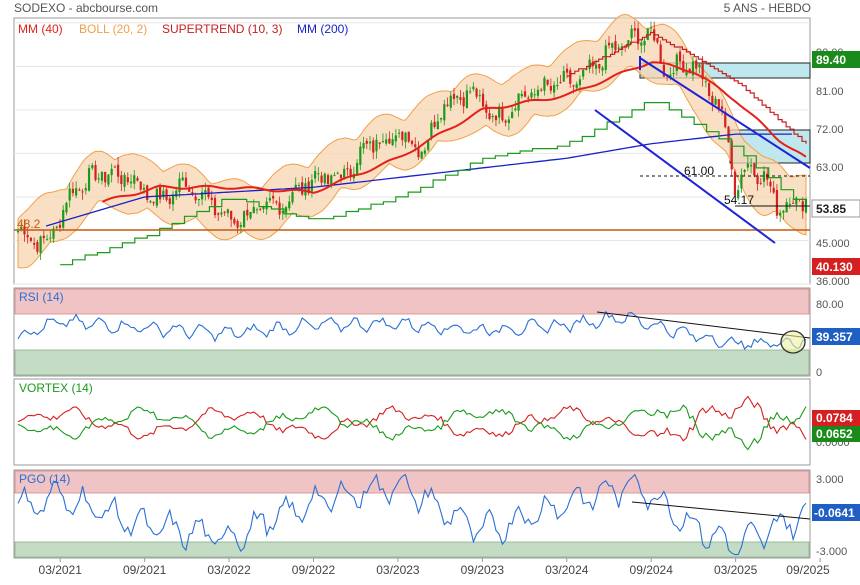  I want to click on rsi-trendline, so click(703, 325).